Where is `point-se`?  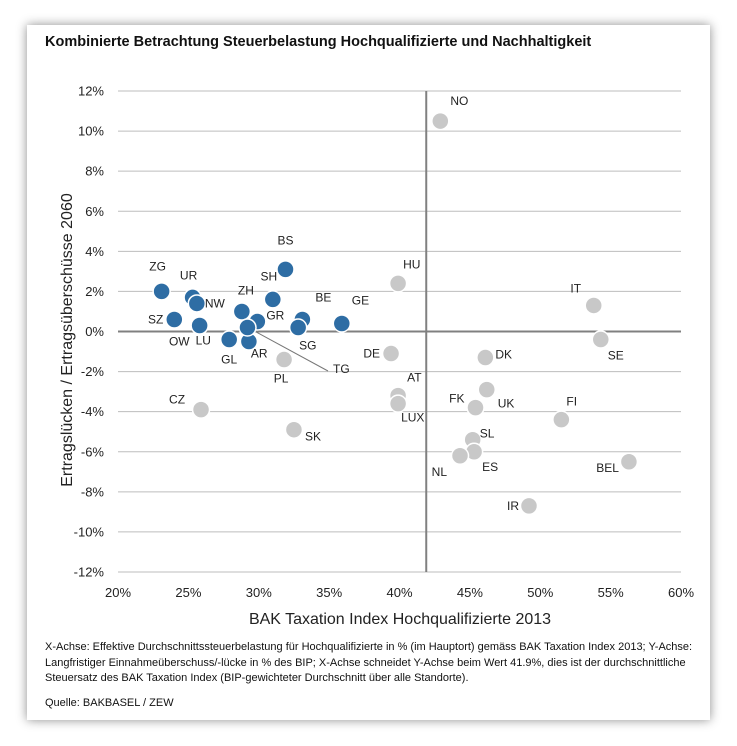
point-se is located at coordinates (601, 339).